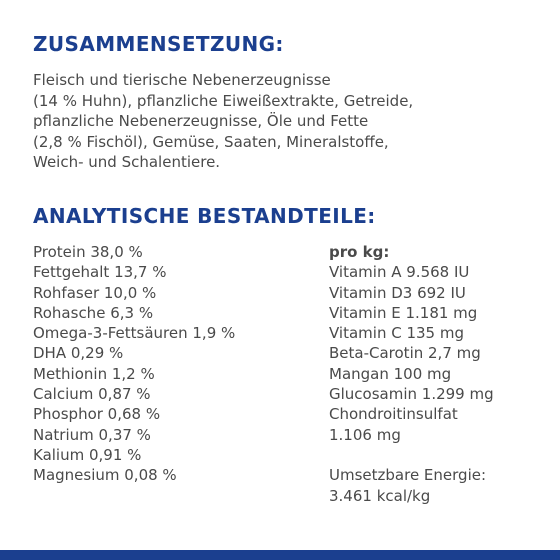  Describe the element at coordinates (393, 414) in the screenshot. I see `vitamin-item: Chondroitinsulfat` at that location.